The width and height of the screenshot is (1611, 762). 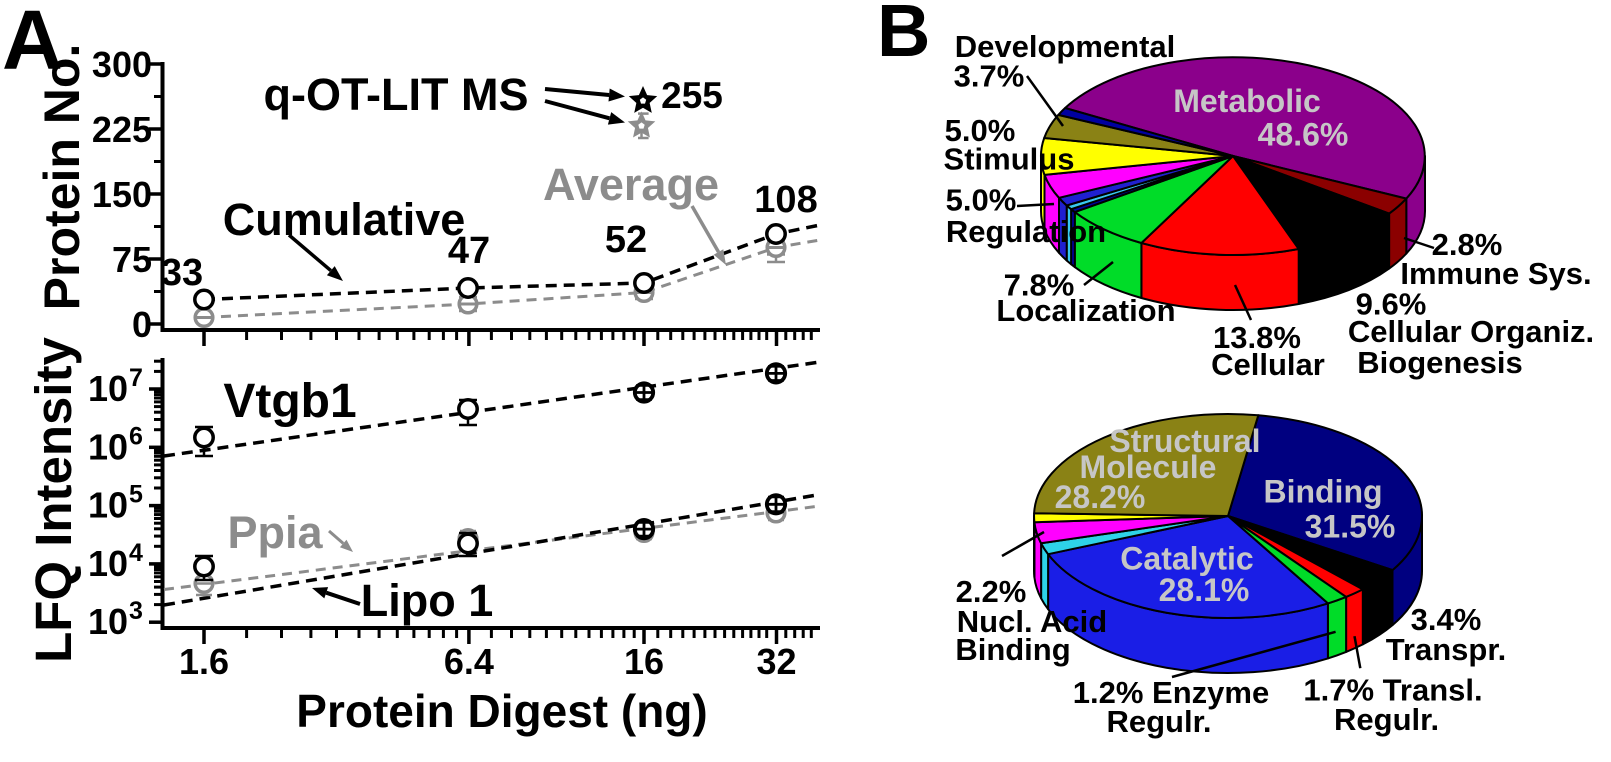 I want to click on svg-text: 75, so click(x=132, y=259).